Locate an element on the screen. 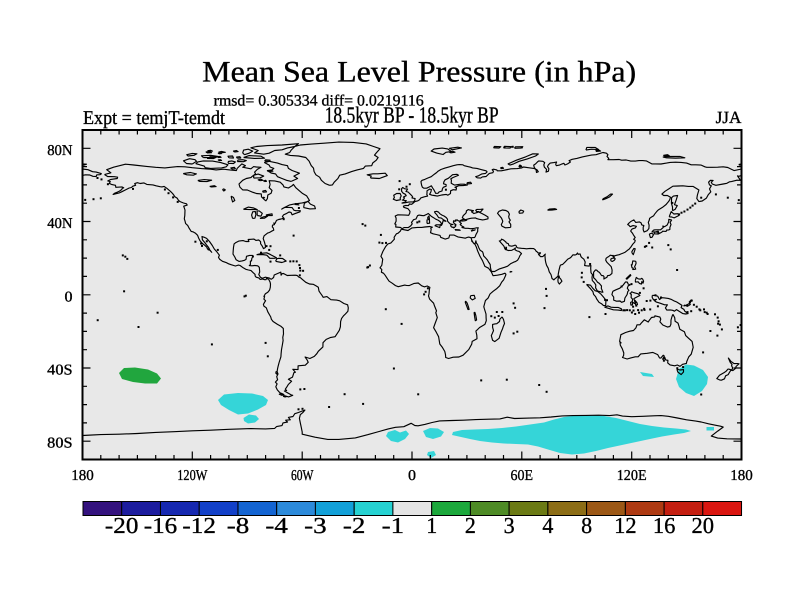 The height and width of the screenshot is (600, 800). svg-text: 20 is located at coordinates (703, 525).